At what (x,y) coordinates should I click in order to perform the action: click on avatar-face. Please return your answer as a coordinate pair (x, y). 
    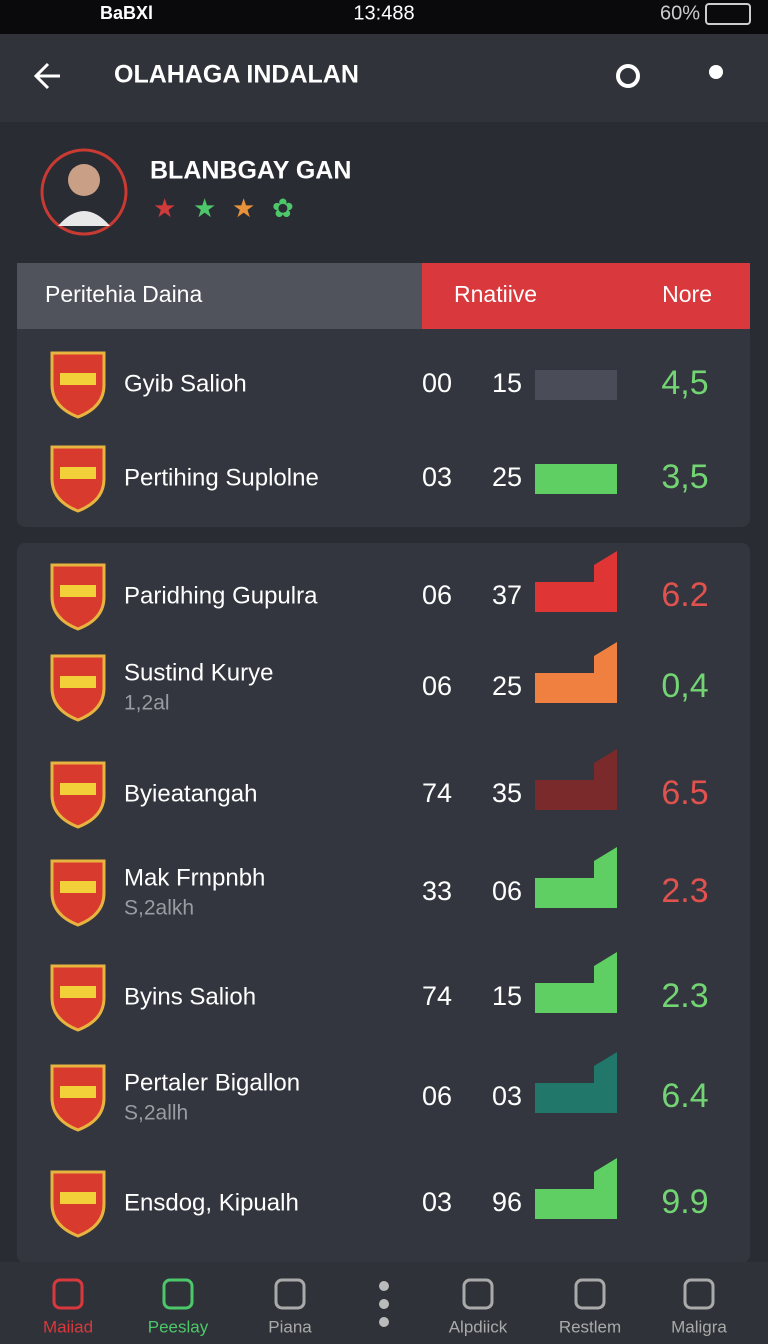
    Looking at the image, I should click on (84, 180).